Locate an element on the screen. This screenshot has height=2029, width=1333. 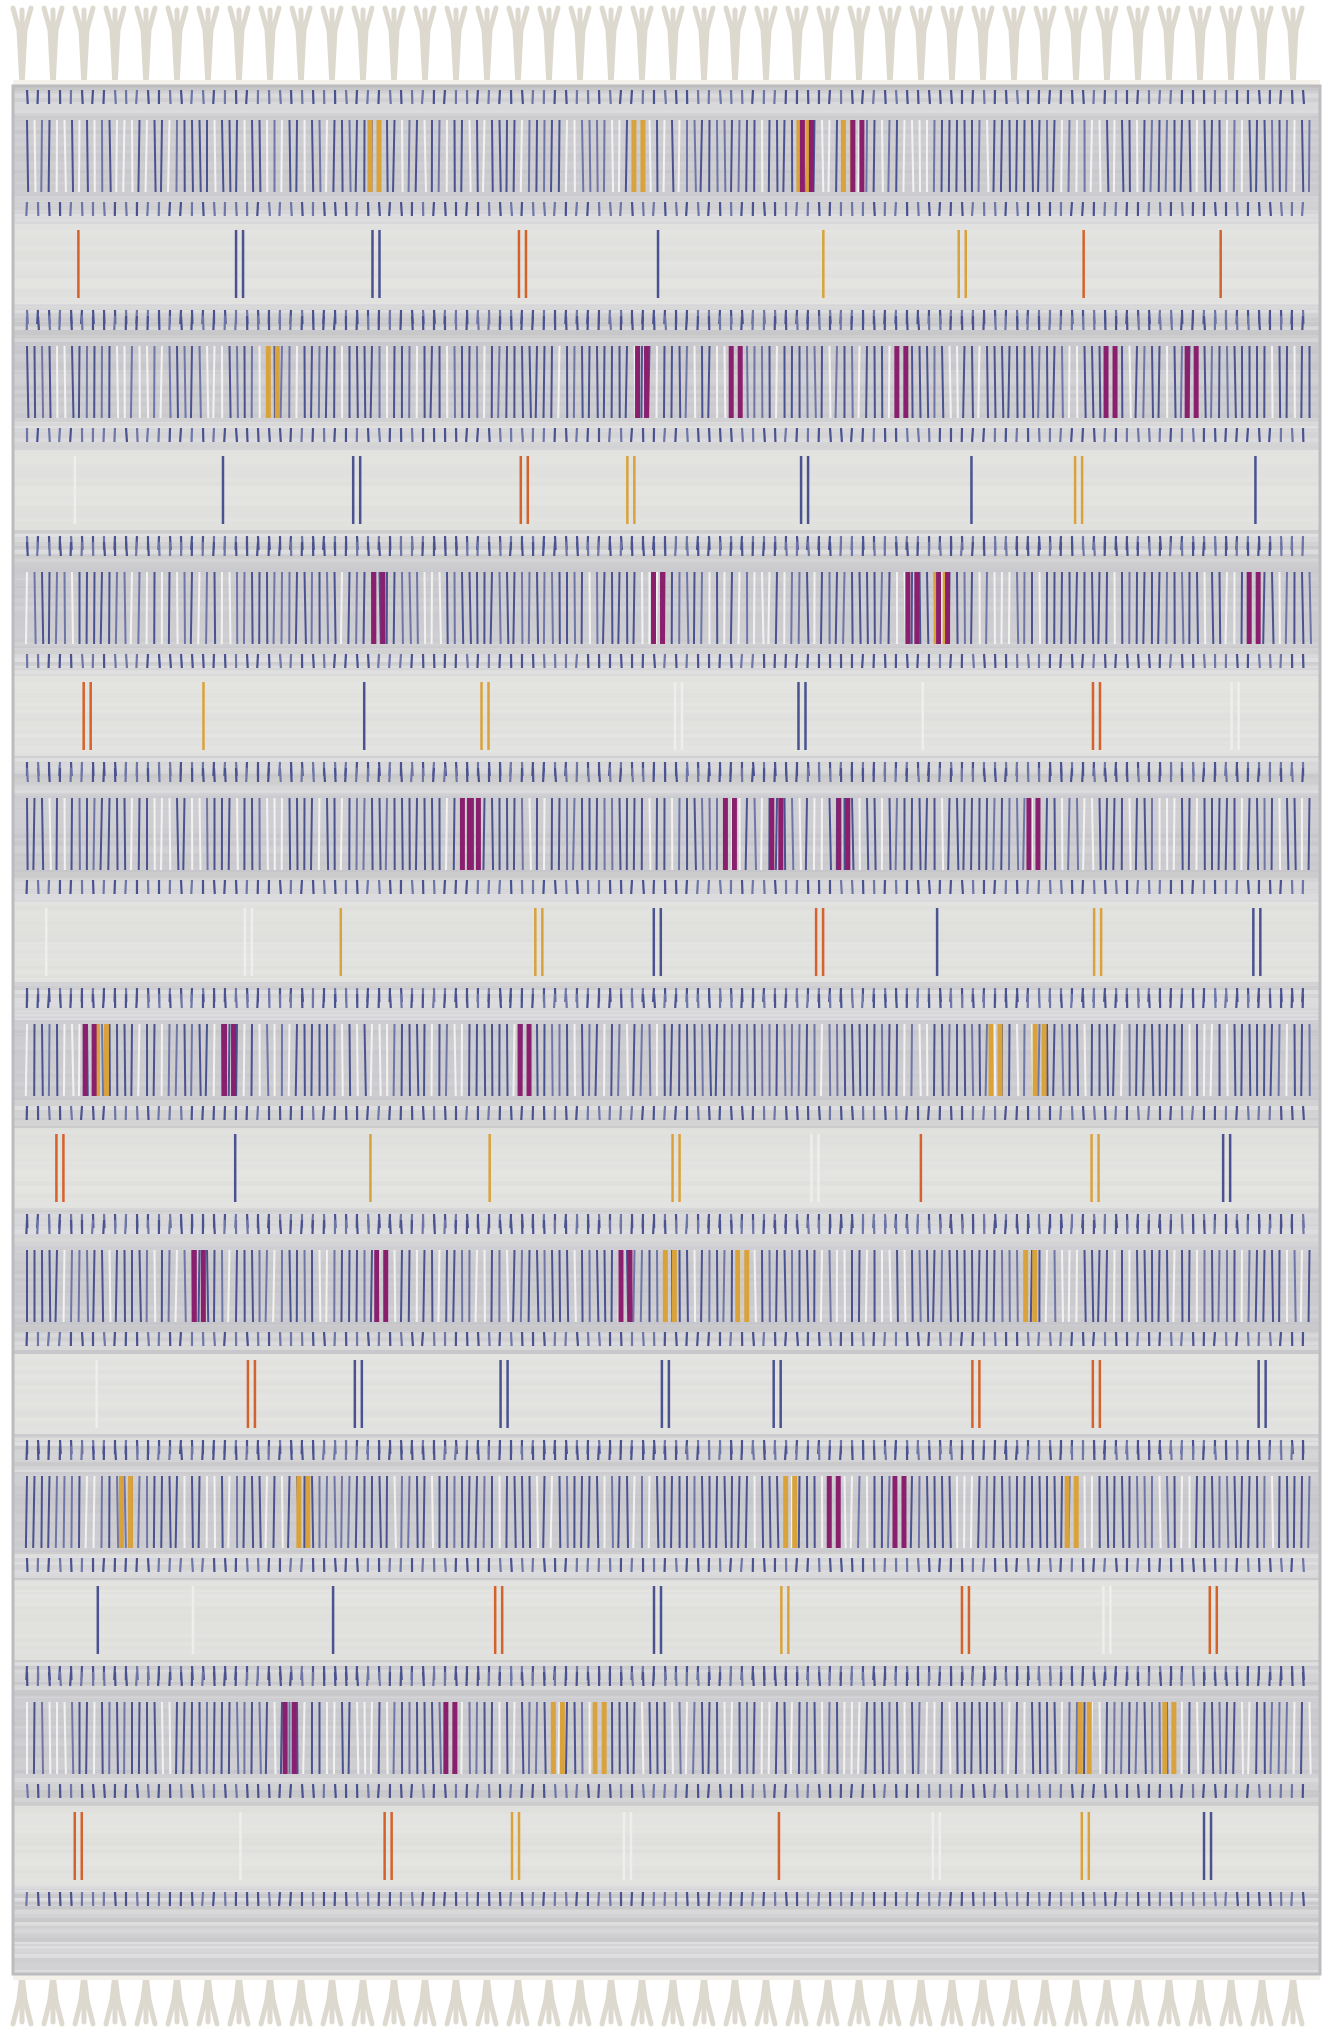
fringe-bottom-binding is located at coordinates (666, 1976).